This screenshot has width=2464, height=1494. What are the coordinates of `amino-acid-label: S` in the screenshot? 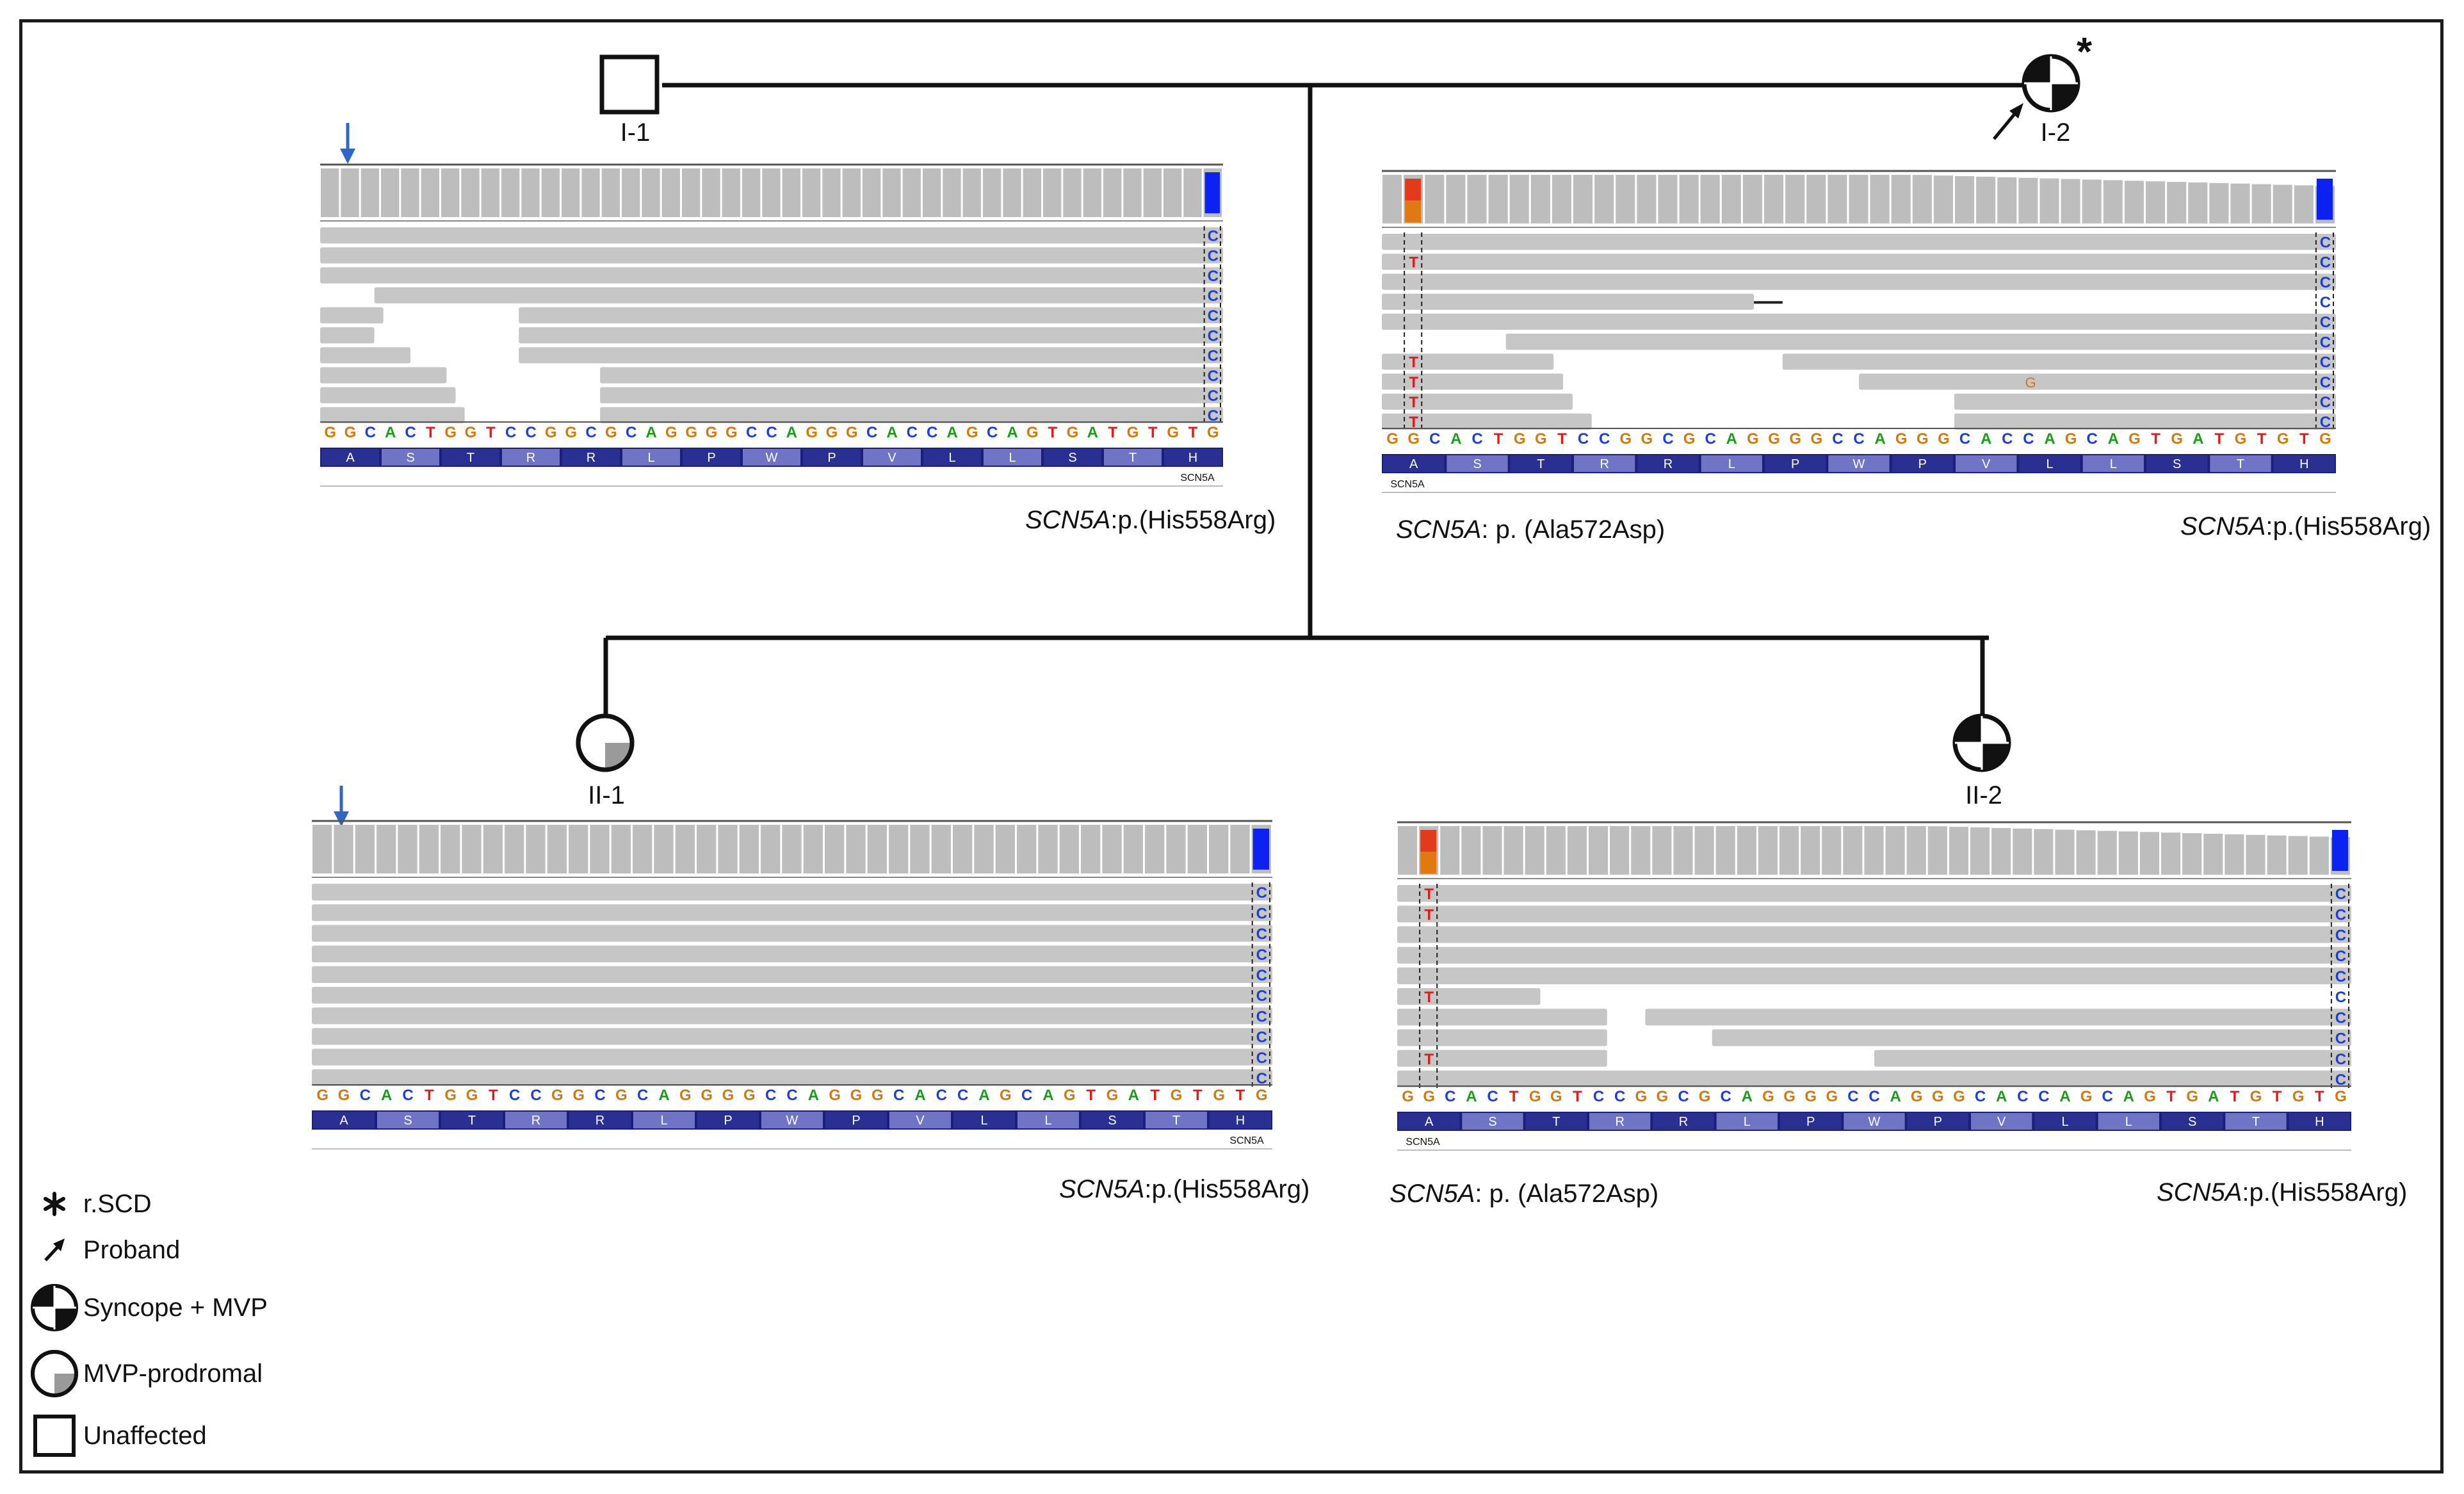 It's located at (1492, 1122).